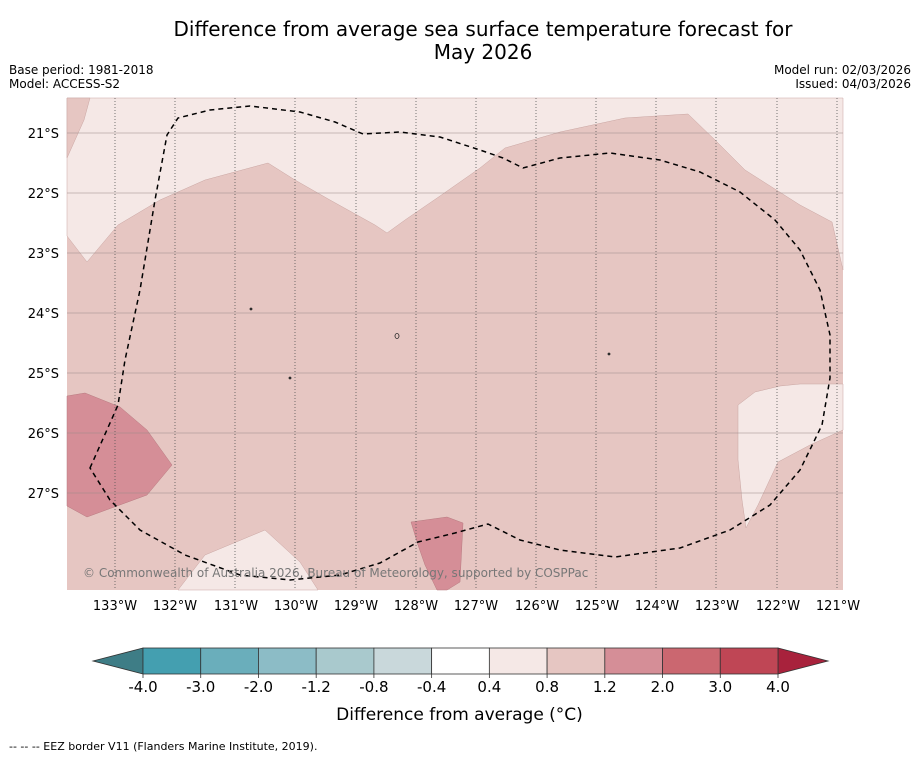 This screenshot has height=758, width=919. What do you see at coordinates (842, 70) in the screenshot?
I see `model-run: Model run: 02/03/2026` at bounding box center [842, 70].